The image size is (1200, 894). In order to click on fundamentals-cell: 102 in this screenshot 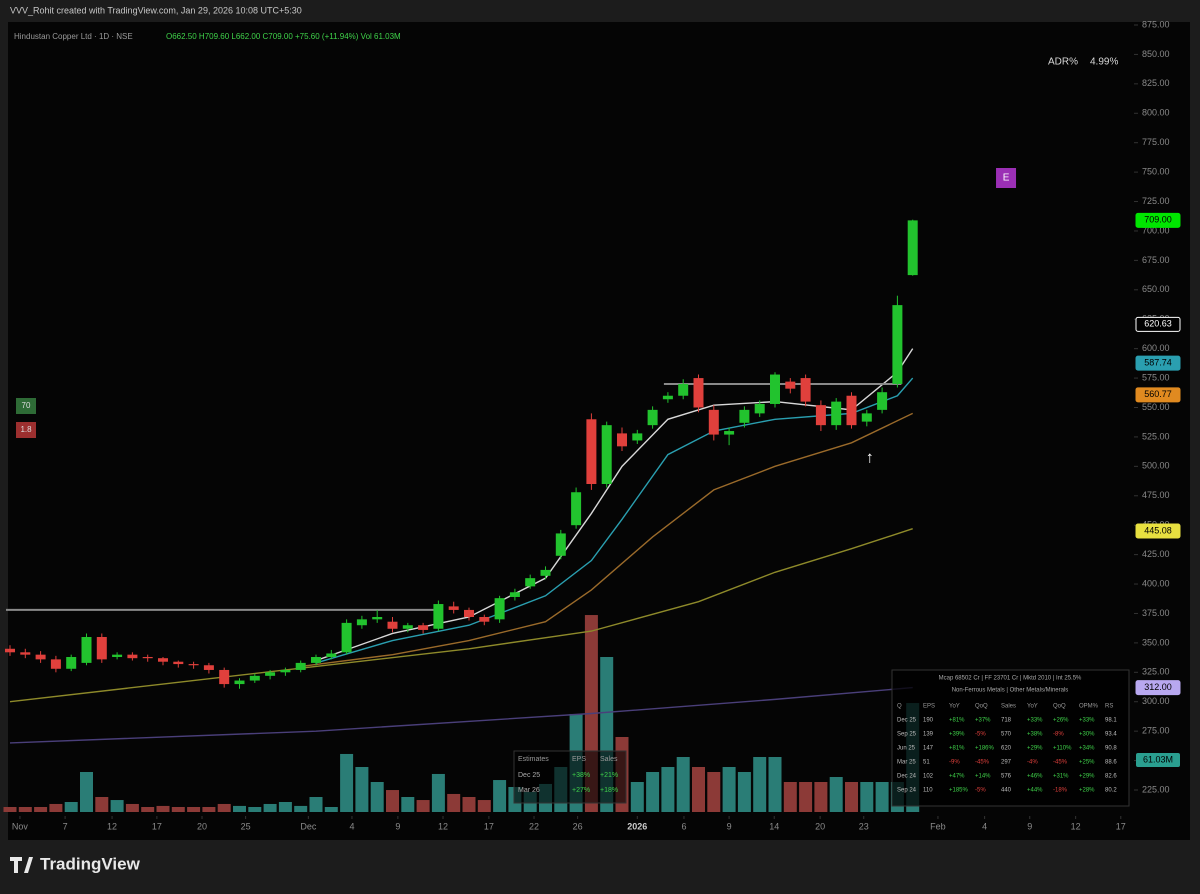, I will do `click(928, 777)`.